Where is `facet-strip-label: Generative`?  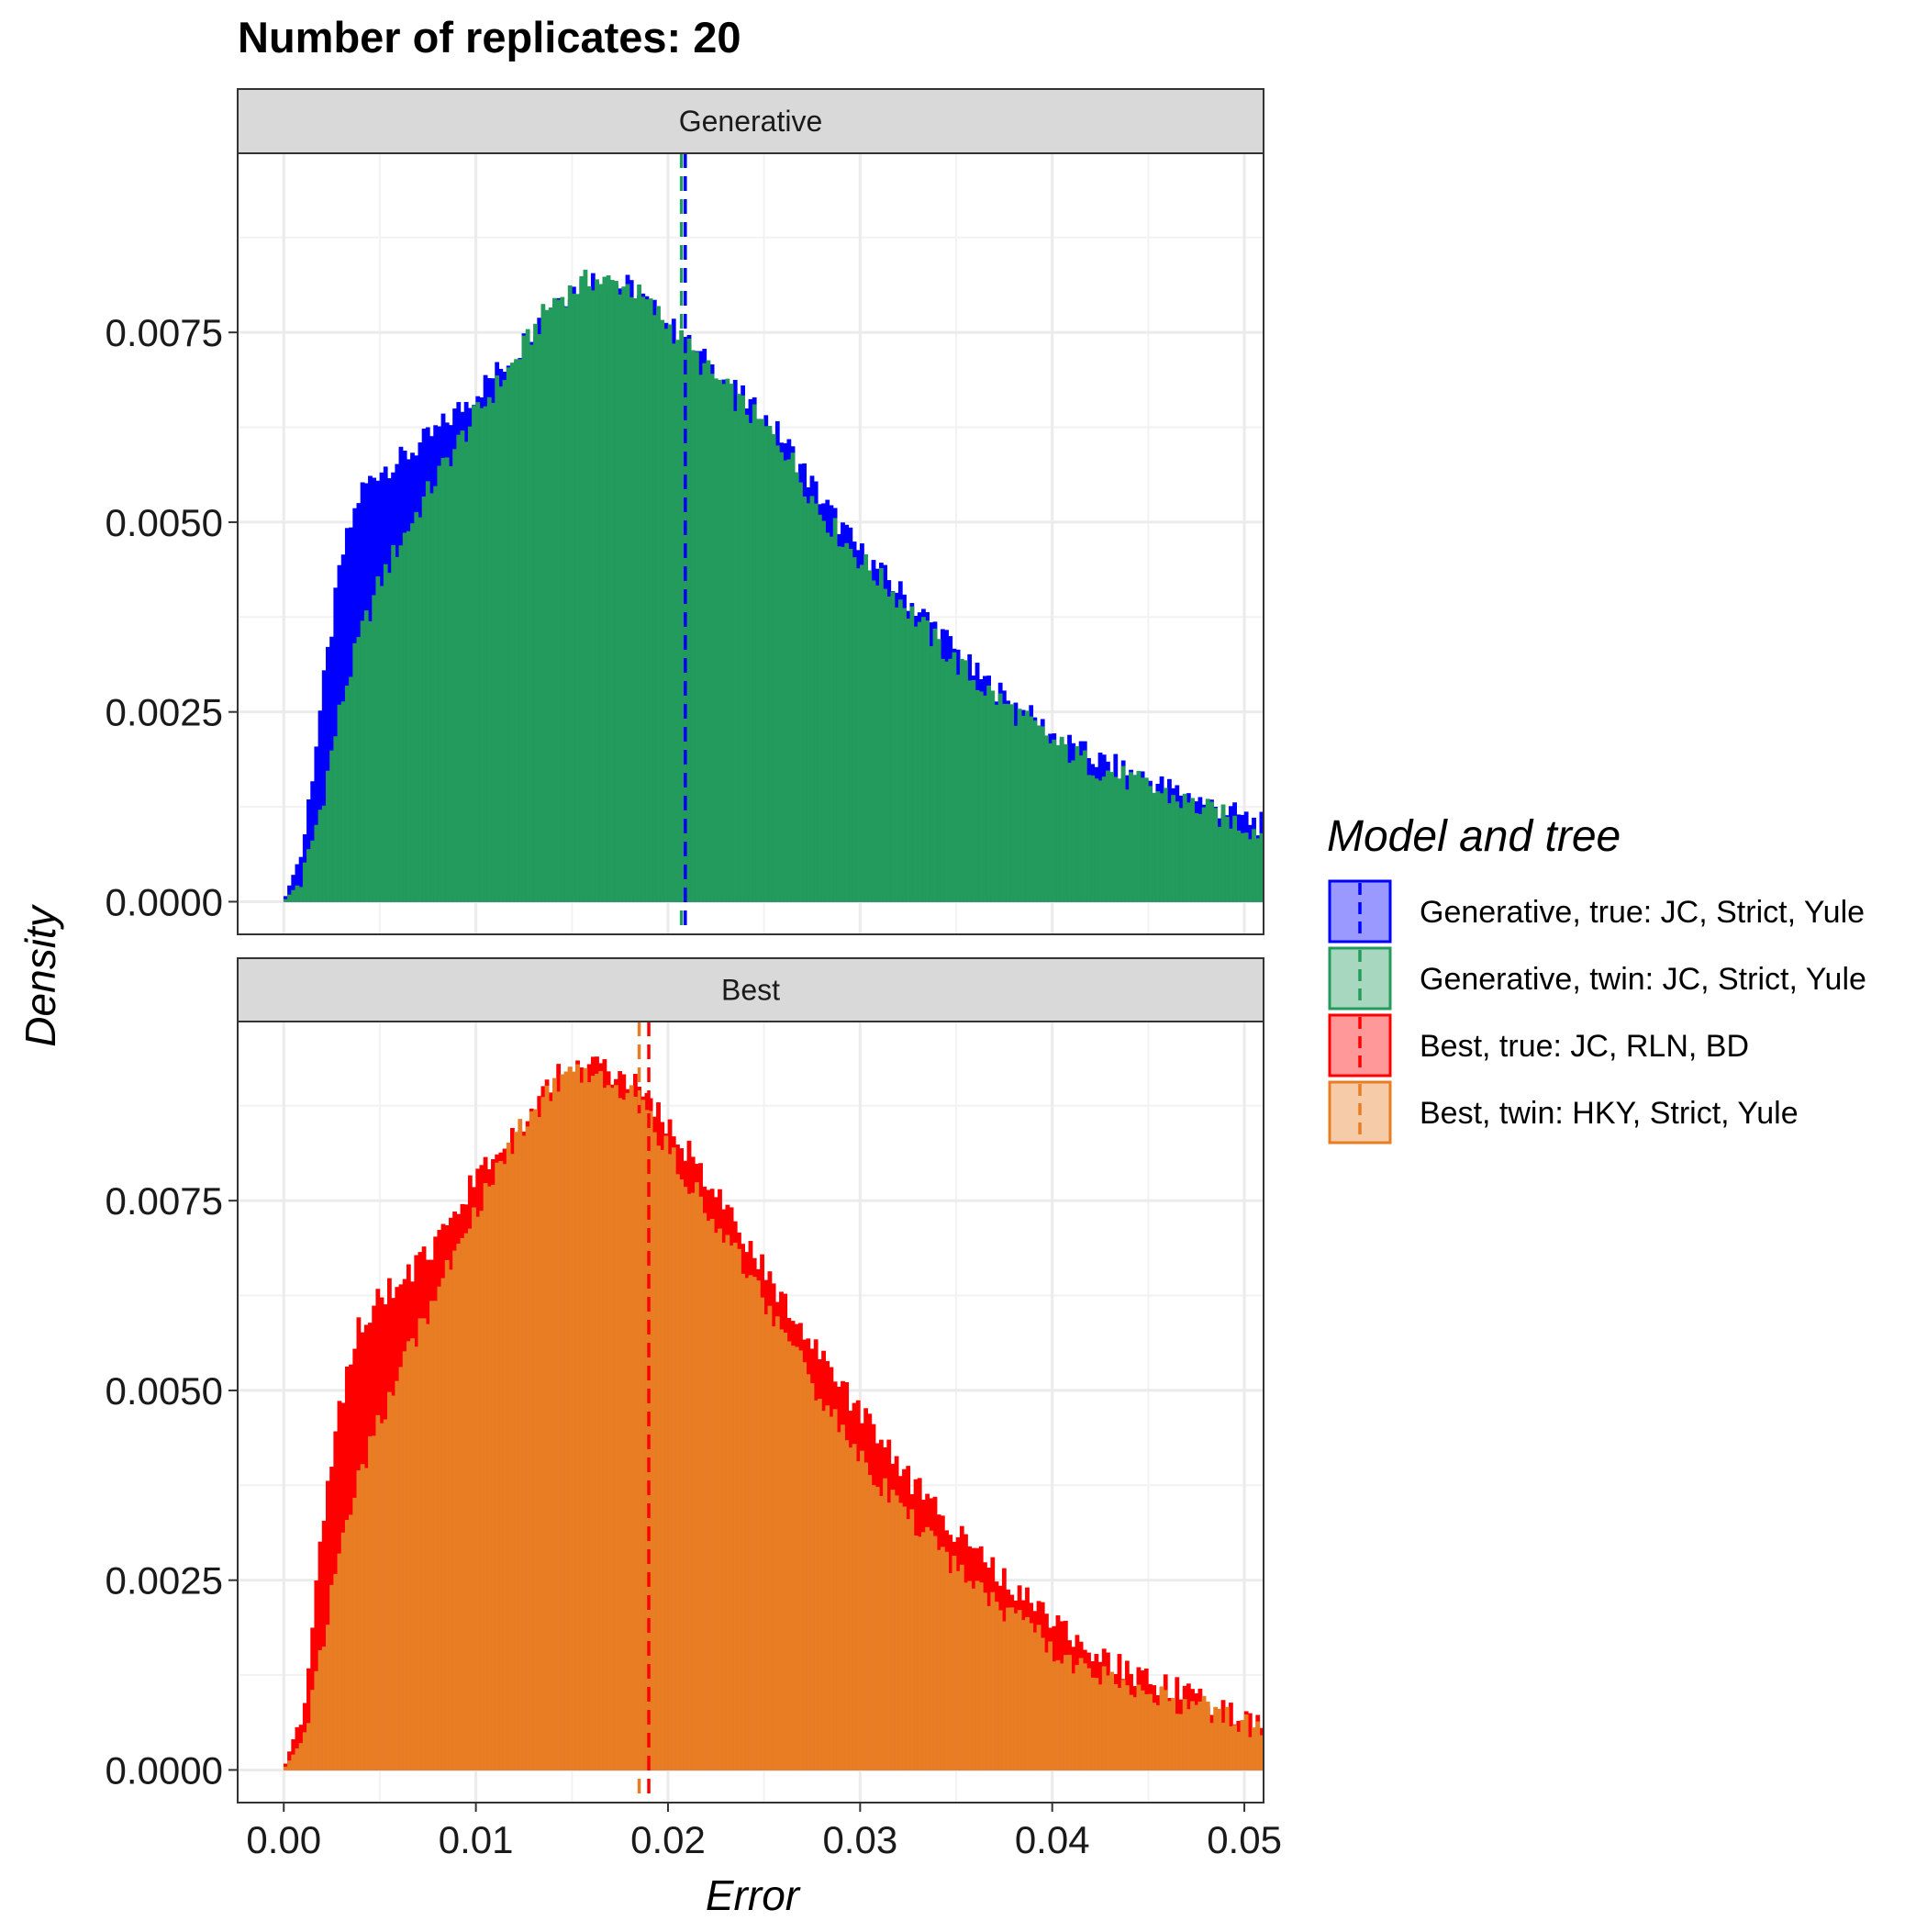 facet-strip-label: Generative is located at coordinates (751, 121).